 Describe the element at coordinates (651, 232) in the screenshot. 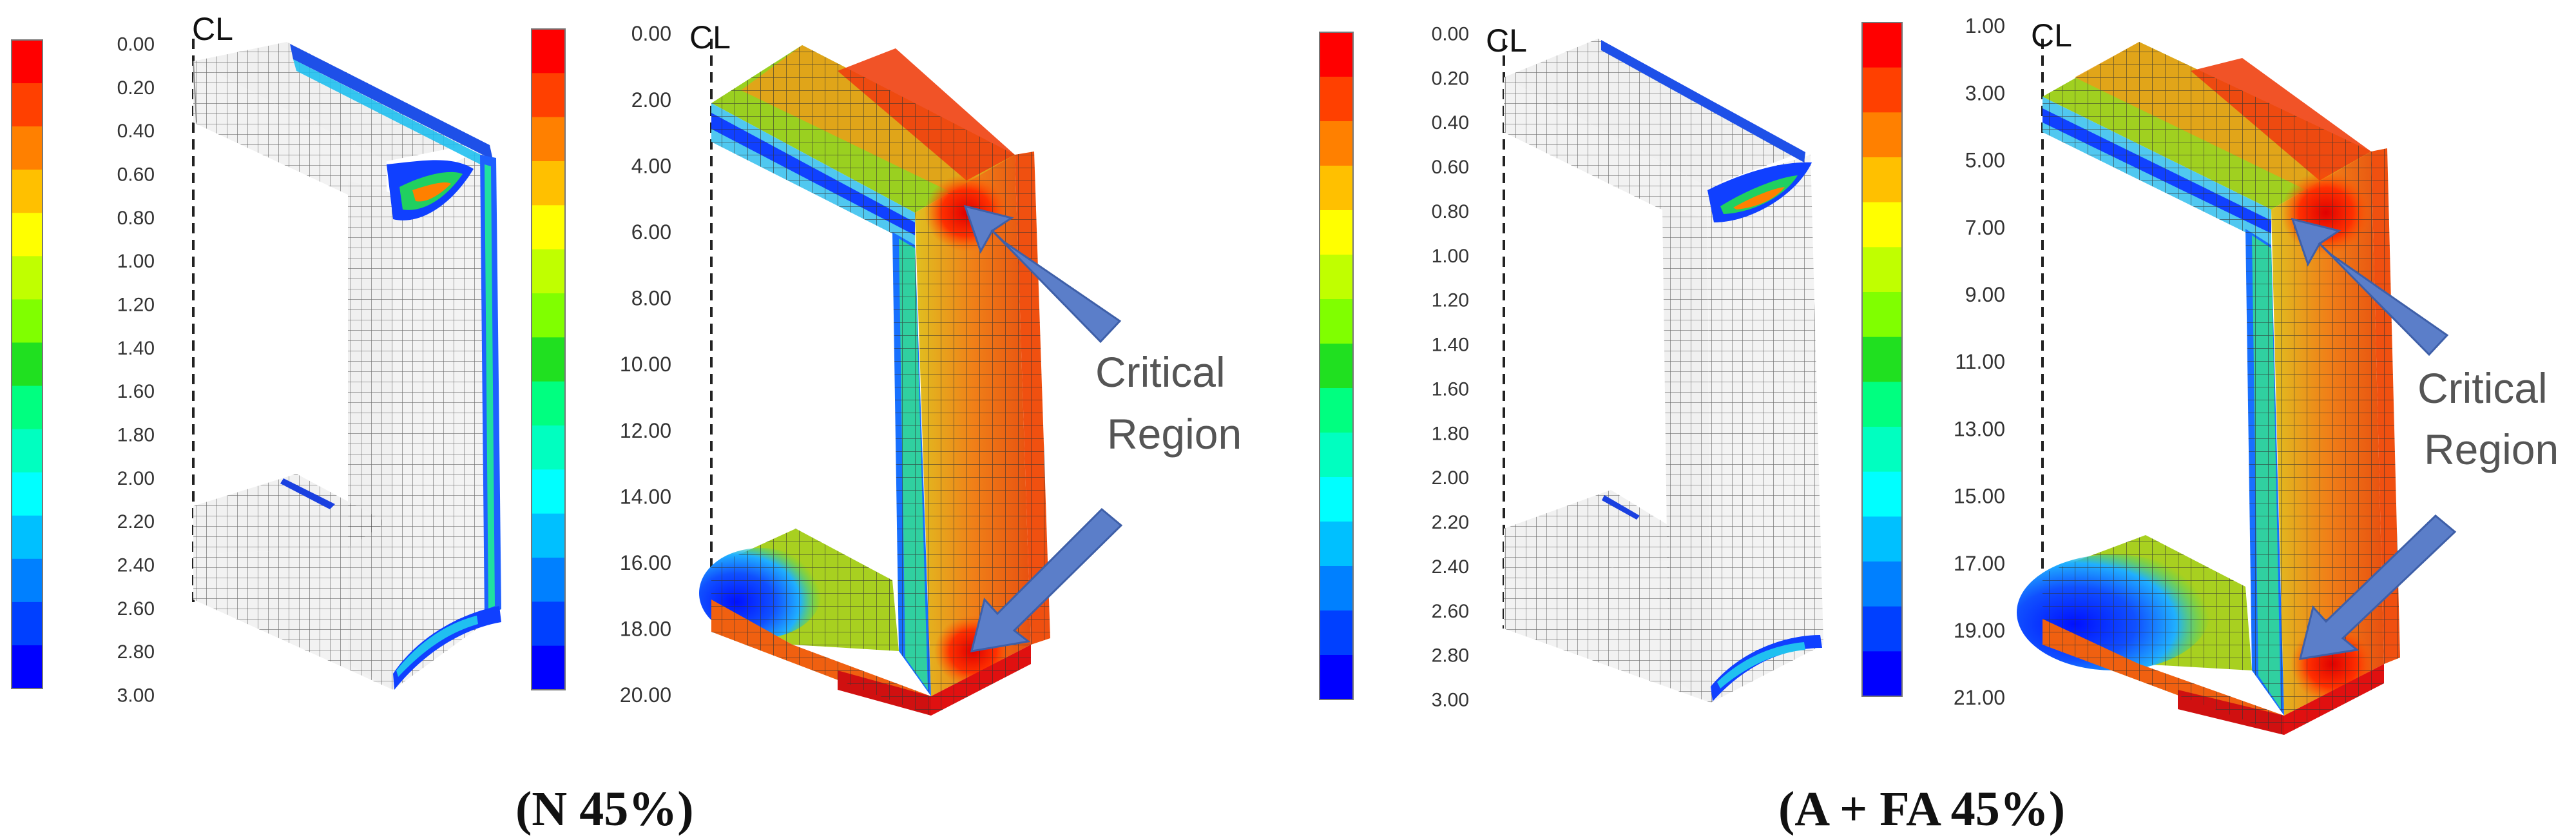

I see `scale-n45-tick-label: 6.00` at that location.